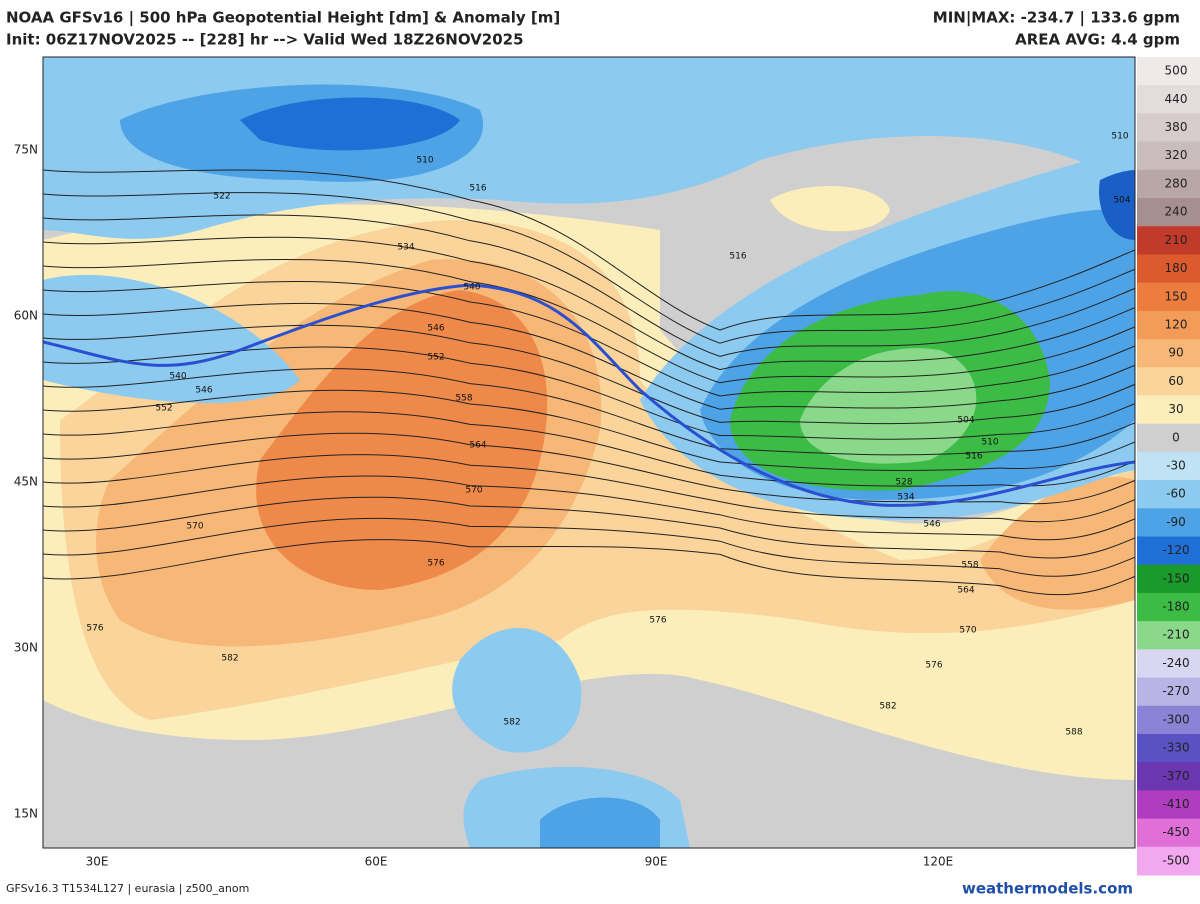 The width and height of the screenshot is (1200, 904). I want to click on colorbar-label: 240, so click(1176, 212).